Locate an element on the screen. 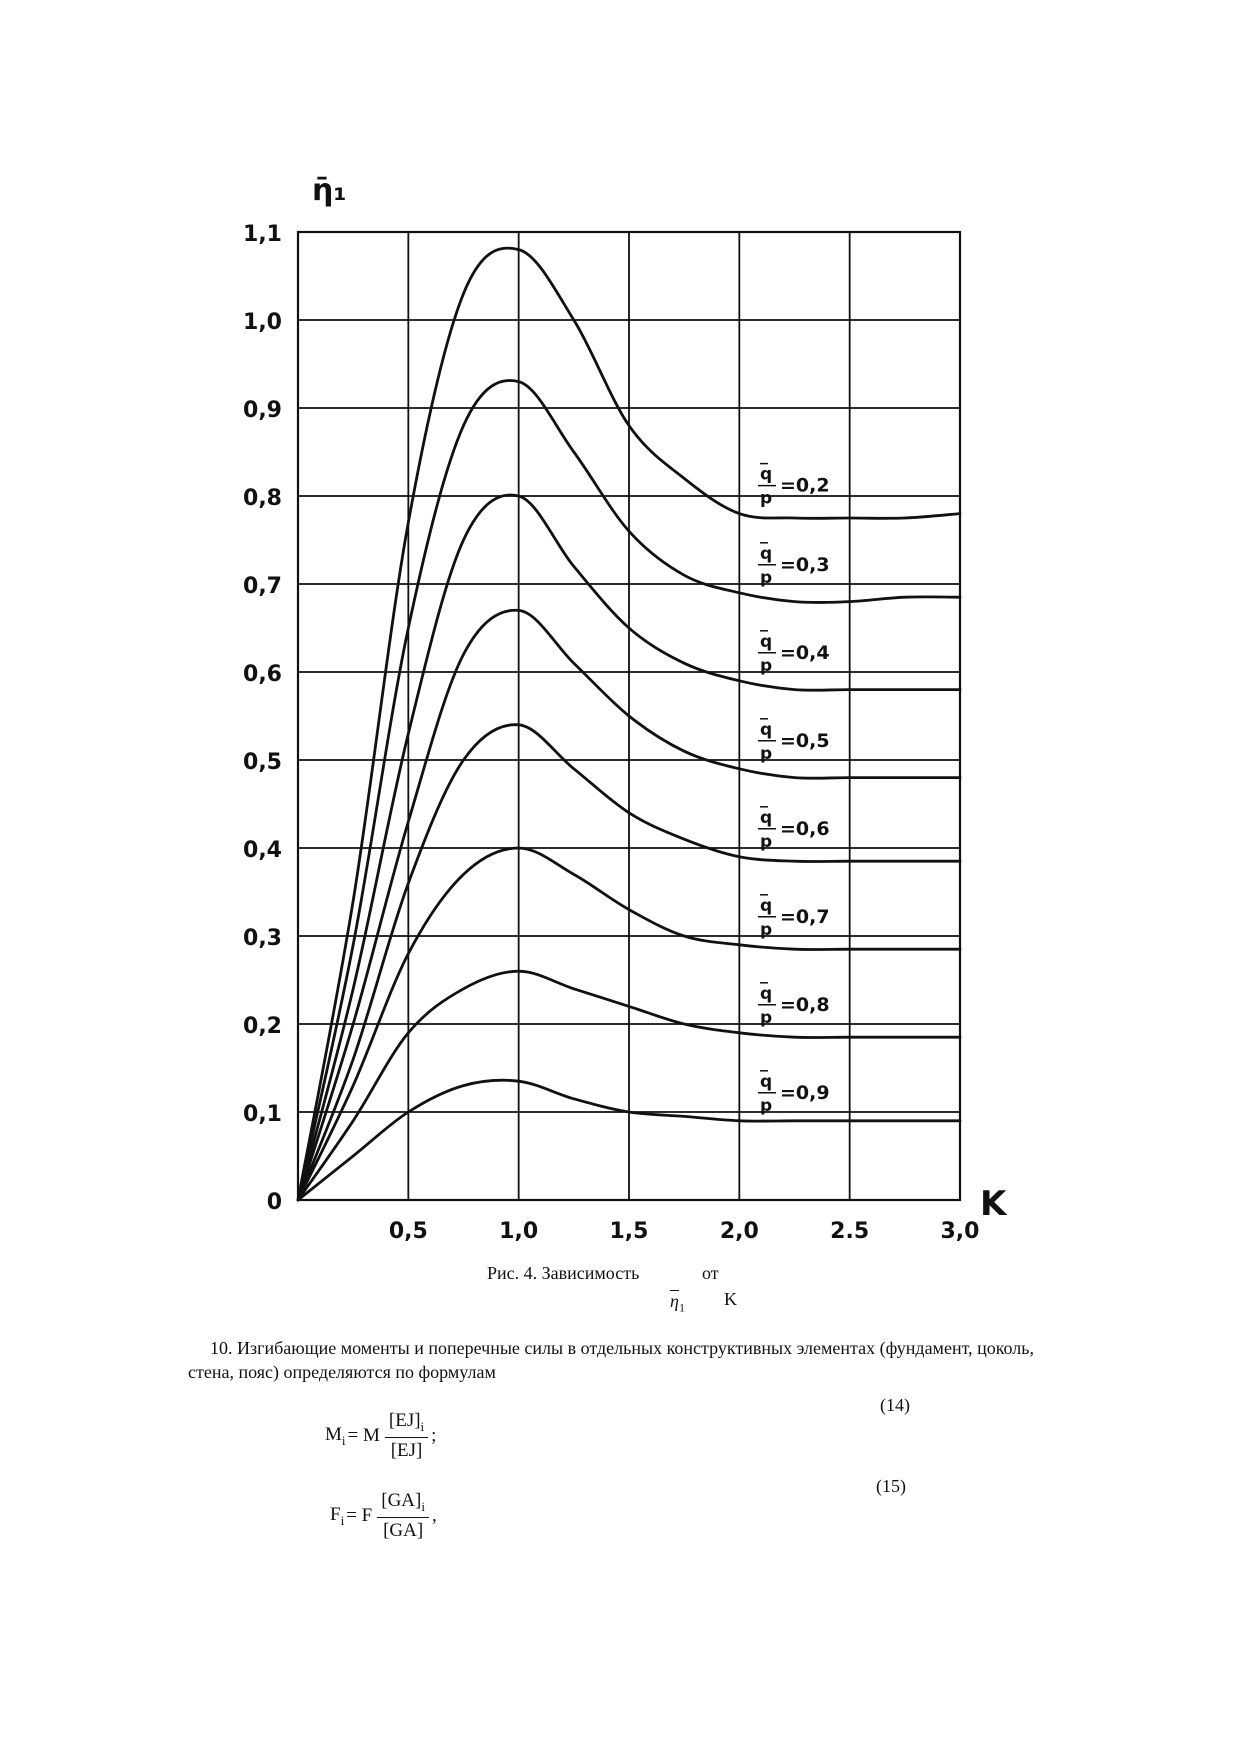 This screenshot has height=1755, width=1240. formula-14: Mi = M [EJ]i [EJ] ; is located at coordinates (380, 1436).